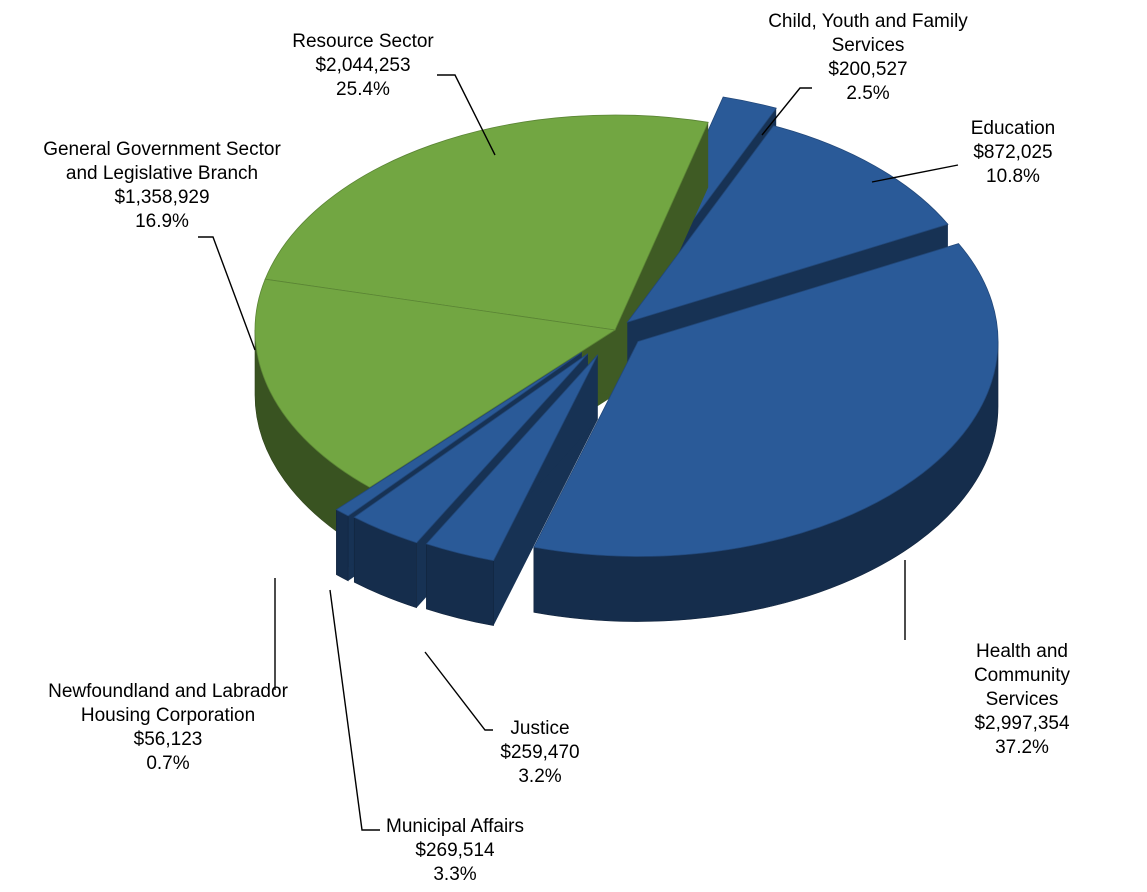 The image size is (1147, 892). Describe the element at coordinates (342, 545) in the screenshot. I see `slice-side` at that location.